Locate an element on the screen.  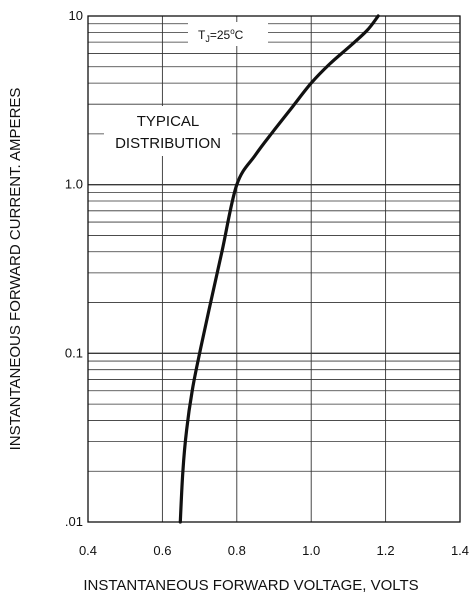
x-axis-ticks: 0.4 0.6 0.8 1.0 1.2 1.4 is located at coordinates (274, 550).